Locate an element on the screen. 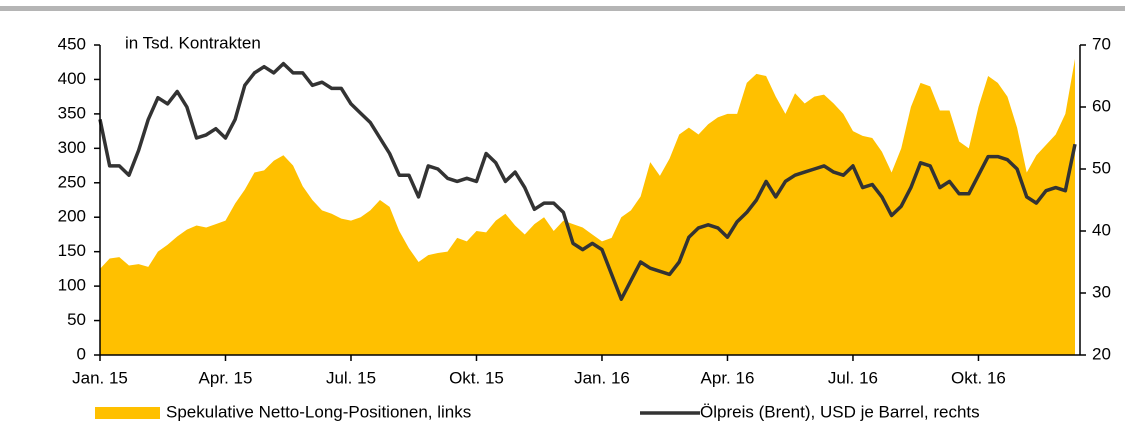 The width and height of the screenshot is (1125, 441). x-tick-label: Apr. 16 is located at coordinates (728, 377).